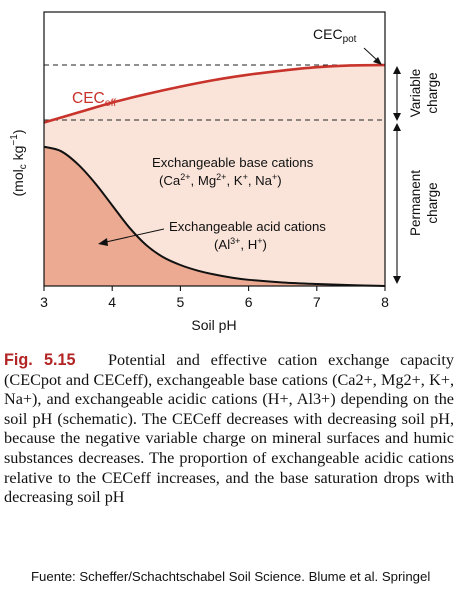 This screenshot has width=466, height=600. Describe the element at coordinates (214, 298) in the screenshot. I see `x-axis-ticks: 3 4 5 6 7 8` at that location.